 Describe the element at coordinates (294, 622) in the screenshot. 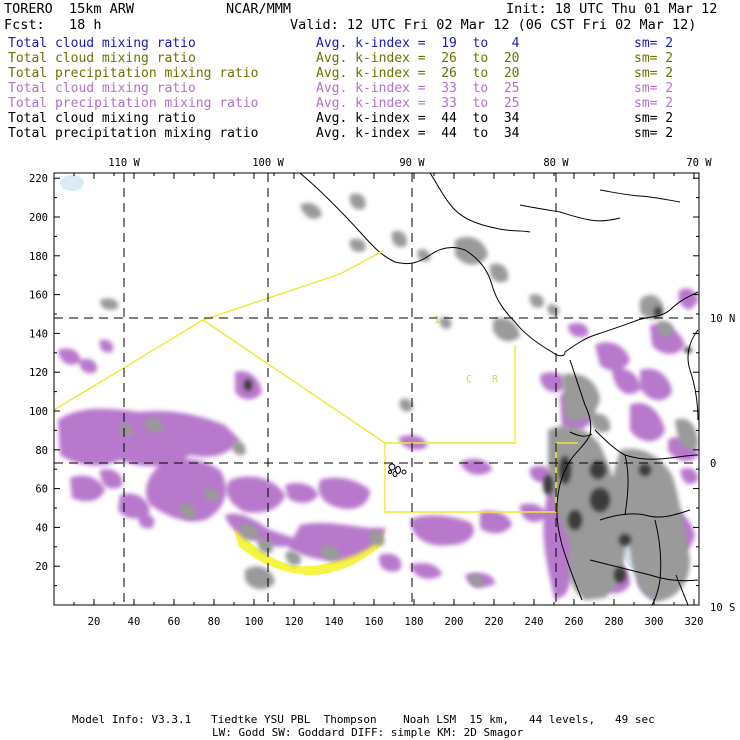

I see `bottom-tick-label: 120` at that location.